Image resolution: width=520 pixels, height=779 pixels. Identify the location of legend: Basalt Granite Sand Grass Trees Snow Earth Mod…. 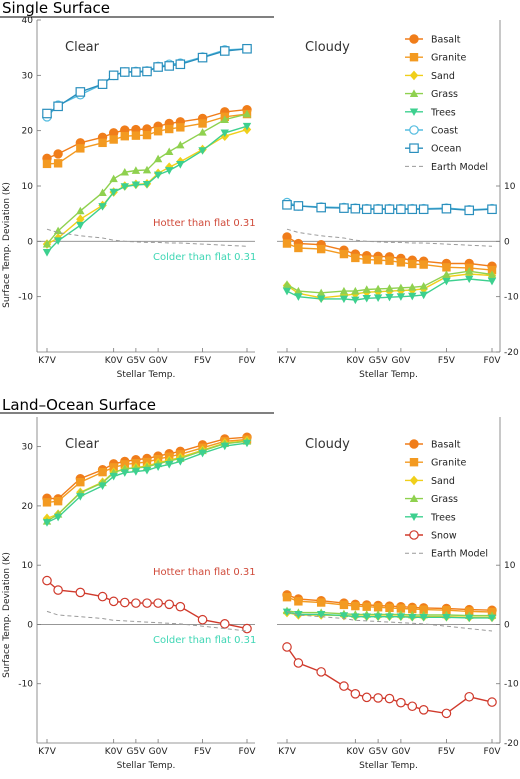
(446, 499).